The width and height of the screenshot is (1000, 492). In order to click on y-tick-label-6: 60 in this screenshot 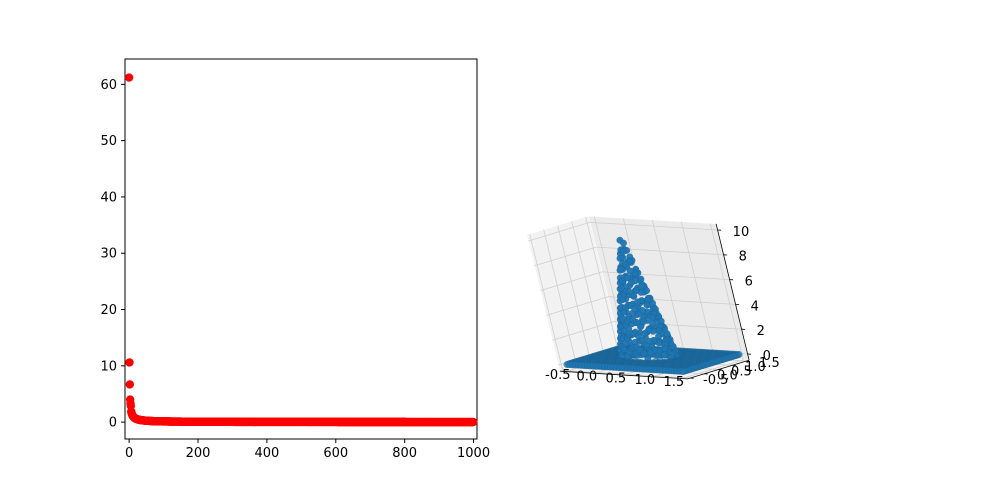, I will do `click(108, 85)`.